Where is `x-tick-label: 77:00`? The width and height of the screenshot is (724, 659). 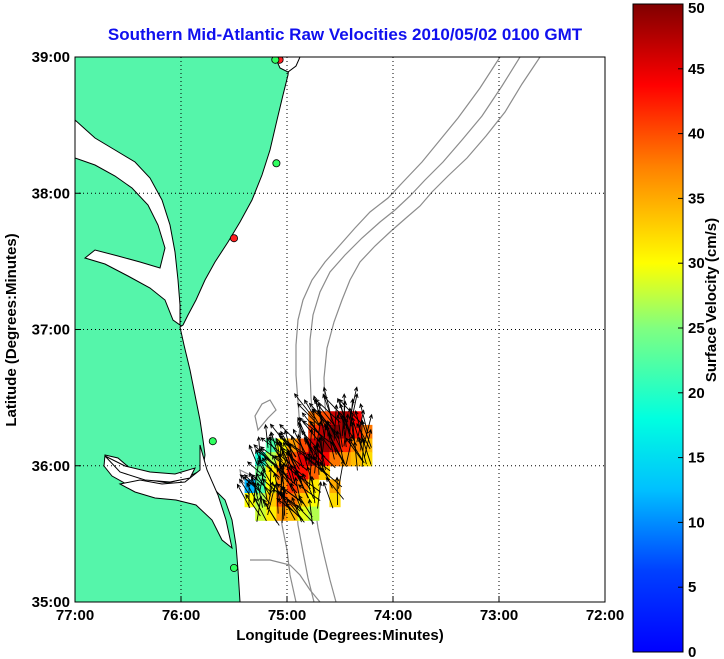
x-tick-label: 77:00 is located at coordinates (75, 615).